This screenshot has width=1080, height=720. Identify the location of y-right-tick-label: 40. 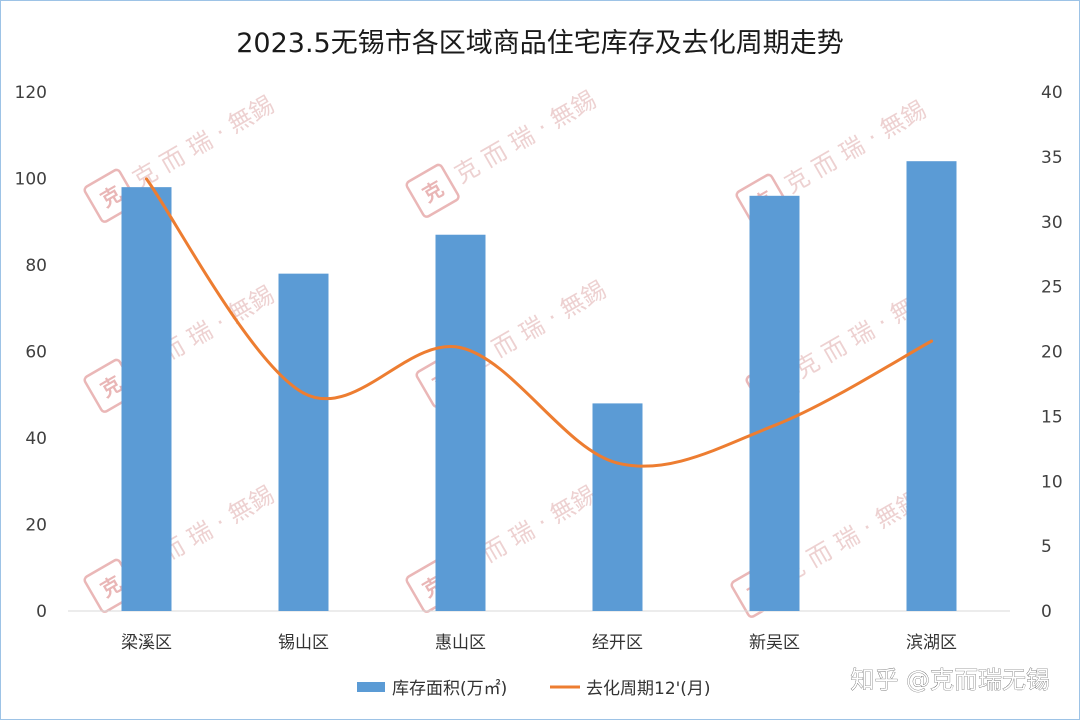
(1052, 93).